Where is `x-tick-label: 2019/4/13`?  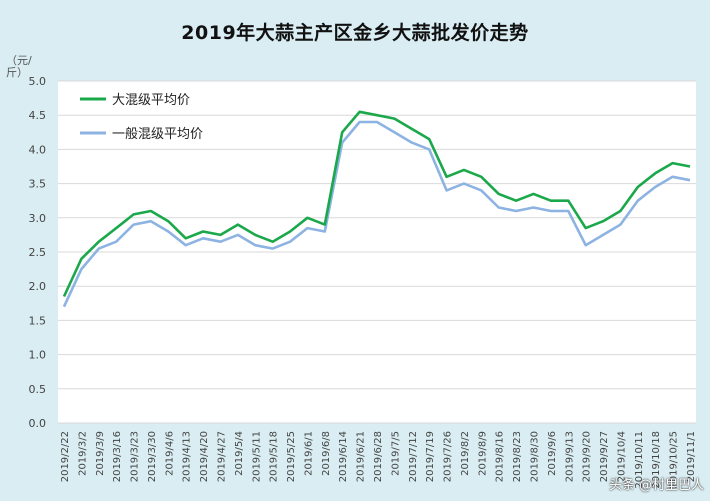
x-tick-label: 2019/4/13 is located at coordinates (187, 456).